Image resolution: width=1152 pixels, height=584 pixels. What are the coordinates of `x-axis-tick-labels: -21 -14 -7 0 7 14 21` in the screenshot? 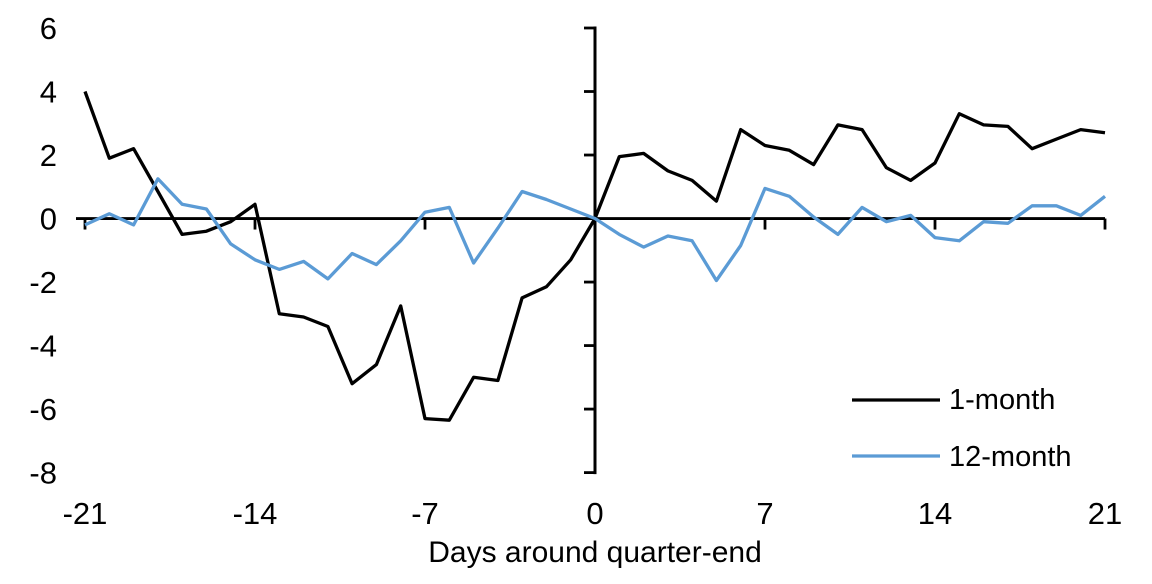 It's located at (593, 513).